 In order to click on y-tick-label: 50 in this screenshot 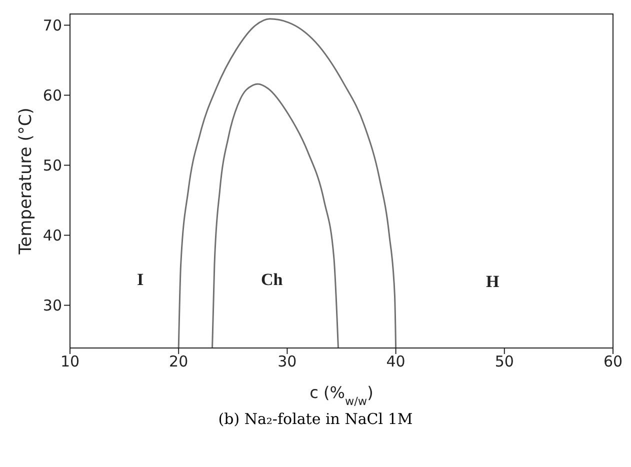, I will do `click(52, 165)`.